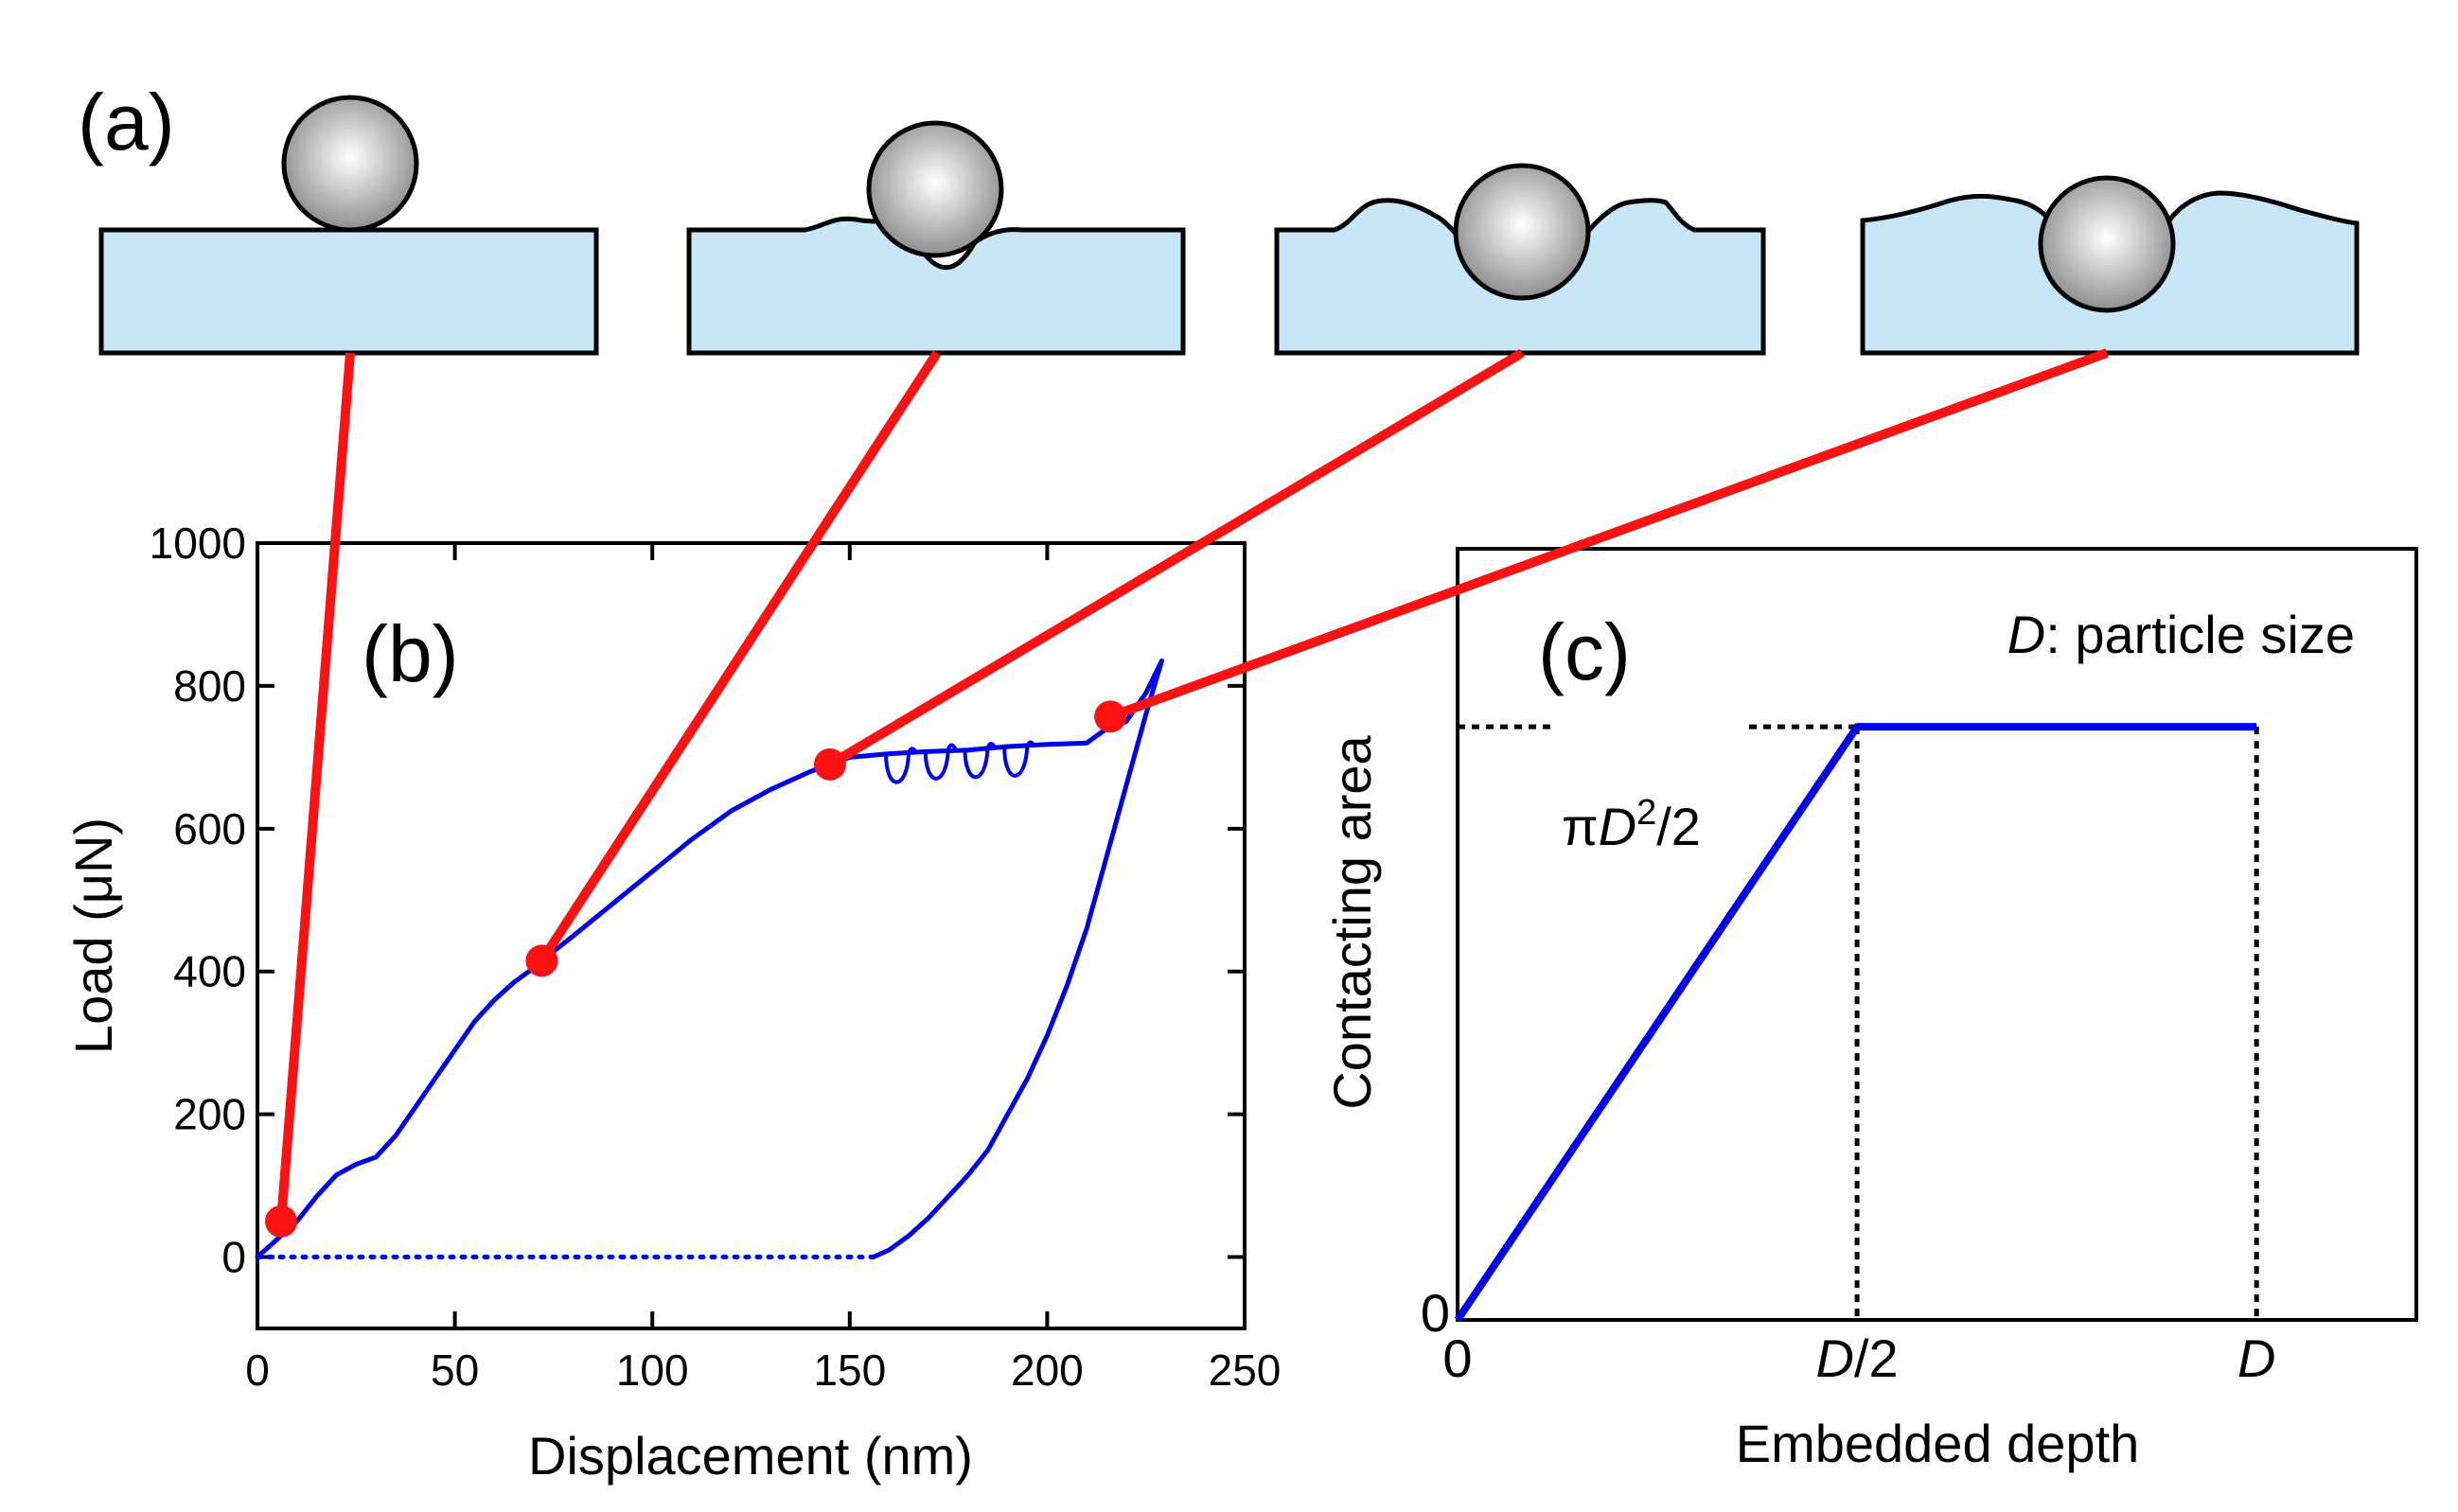 The height and width of the screenshot is (1512, 2458). I want to click on series-loading, so click(709, 959).